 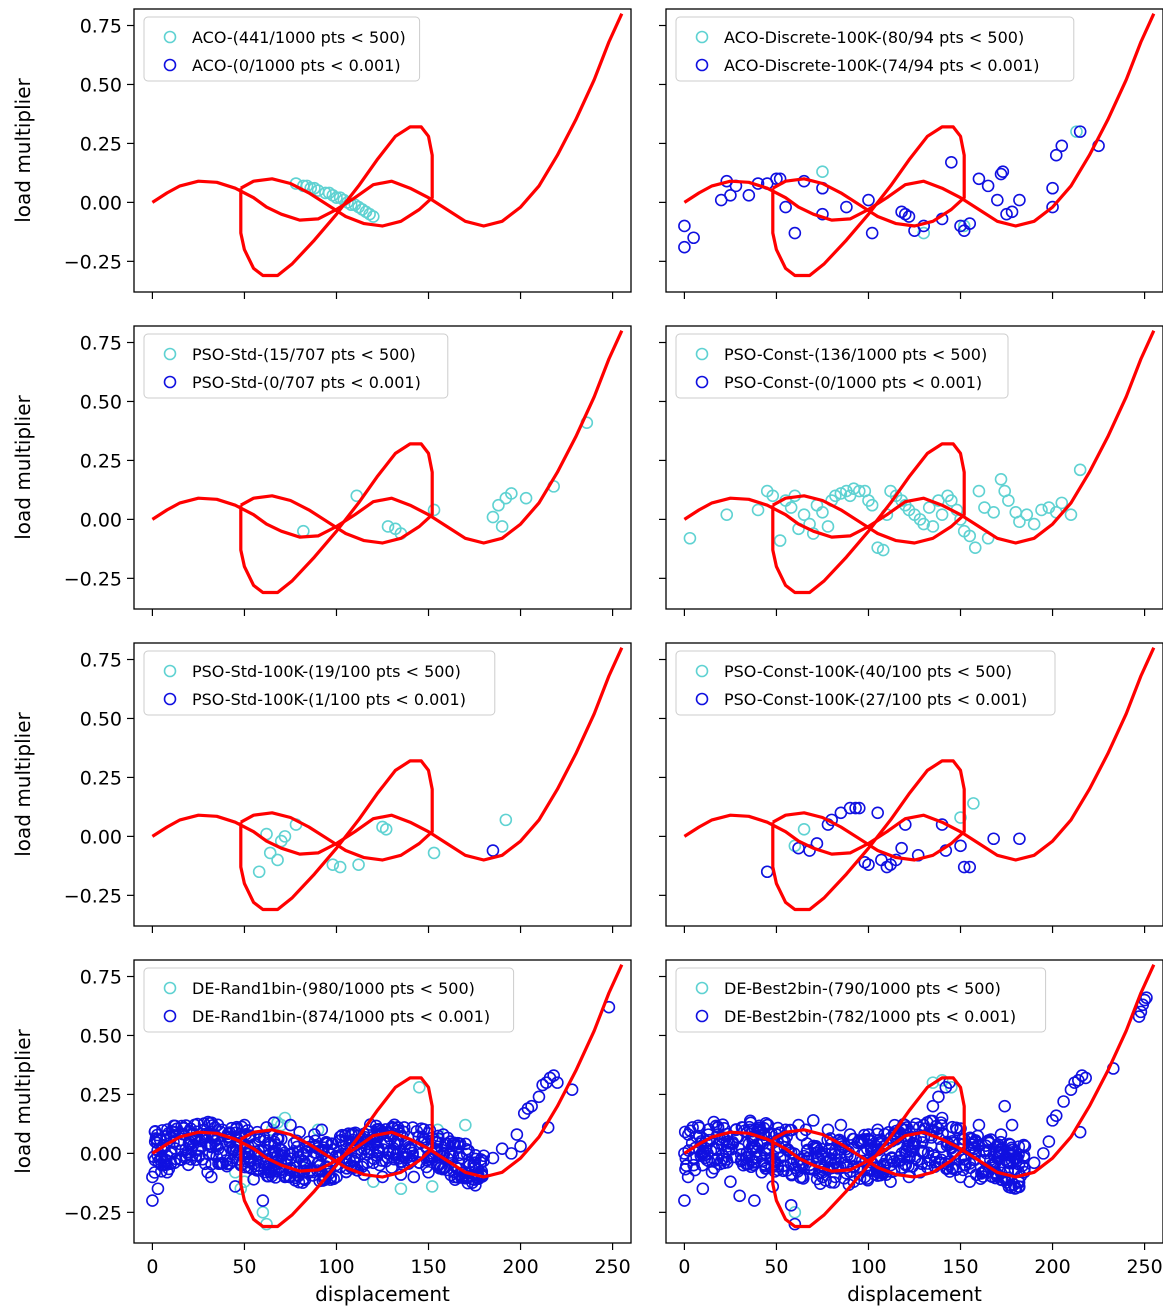 What do you see at coordinates (333, 988) in the screenshot?
I see `legend-entry: DE-Rand1bin-(980/1000 pts < 500)` at bounding box center [333, 988].